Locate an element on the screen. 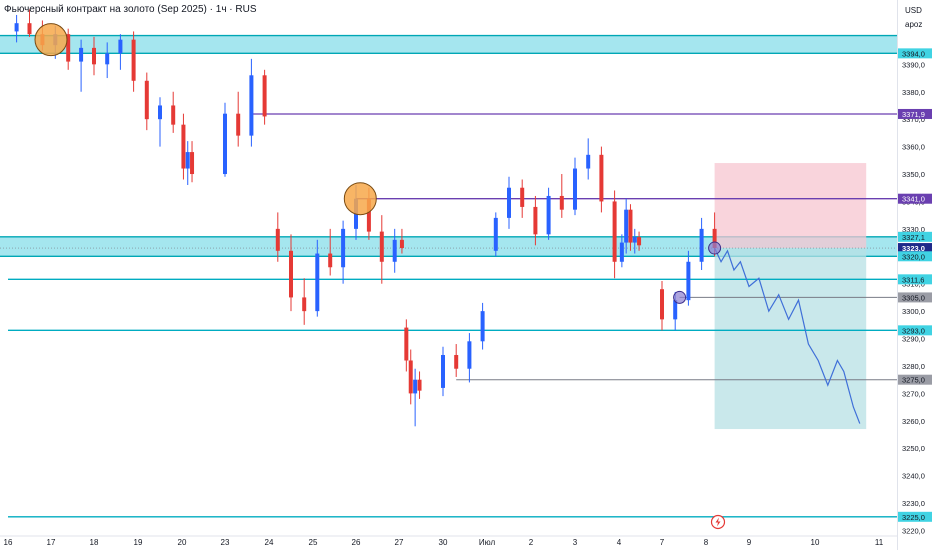 The image size is (932, 555). x-tick-label: 18 is located at coordinates (94, 542).